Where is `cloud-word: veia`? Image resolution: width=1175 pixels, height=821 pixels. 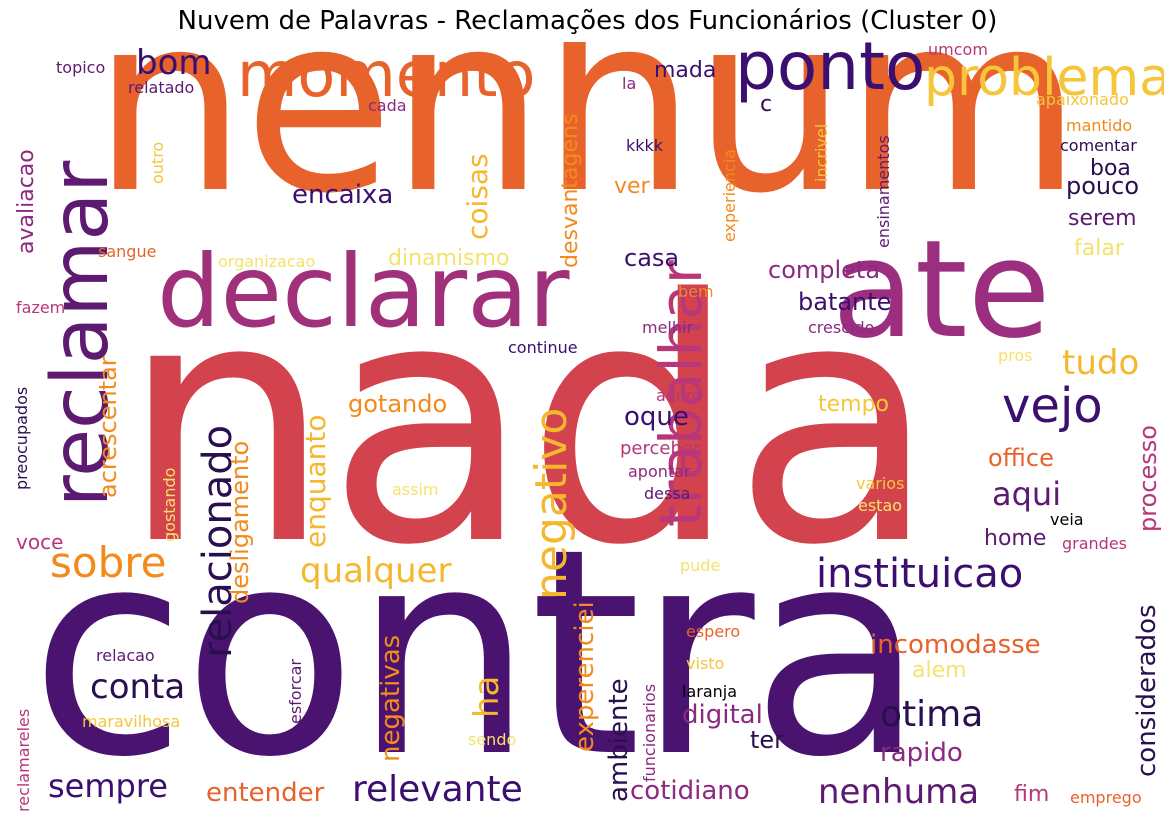 cloud-word: veia is located at coordinates (1067, 519).